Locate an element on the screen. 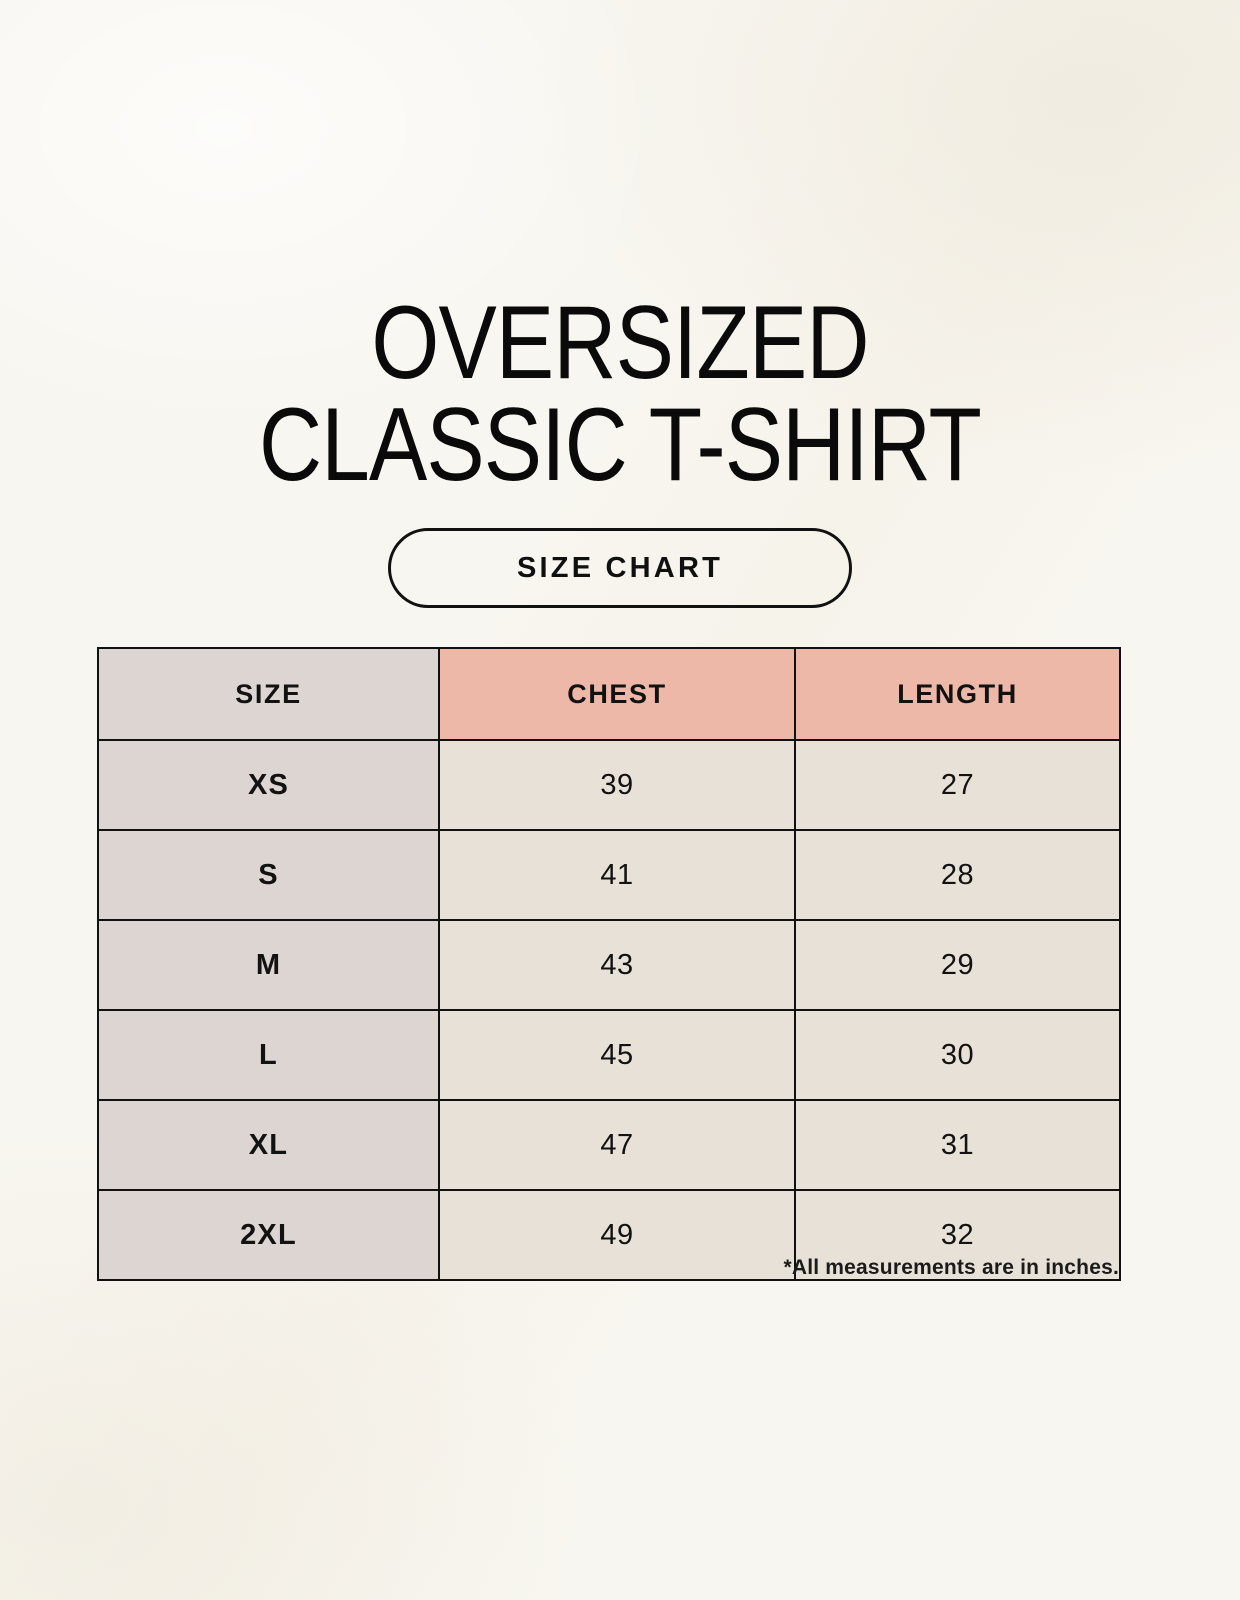  cell-size: L is located at coordinates (268, 1055).